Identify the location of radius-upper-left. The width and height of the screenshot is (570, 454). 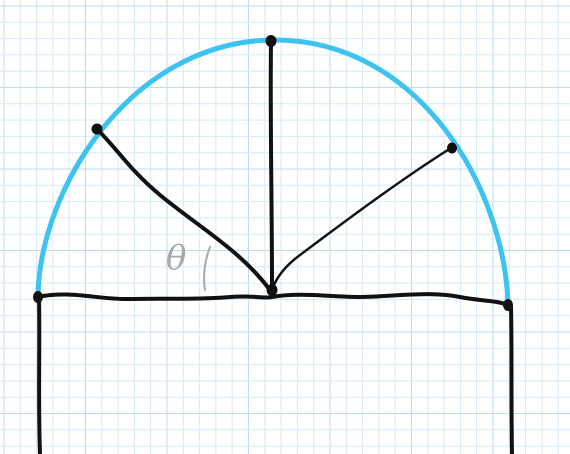
(183, 209).